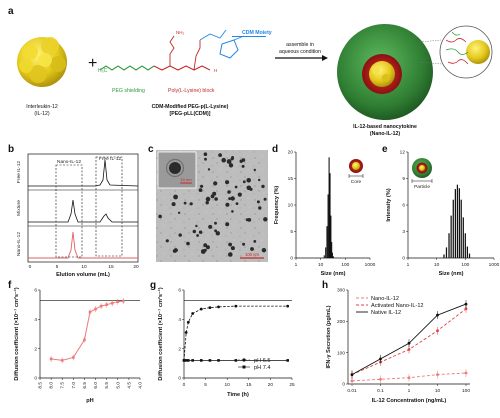 This screenshot has width=500, height=418. Describe the element at coordinates (136, 267) in the screenshot. I see `svg-text: 20` at that location.